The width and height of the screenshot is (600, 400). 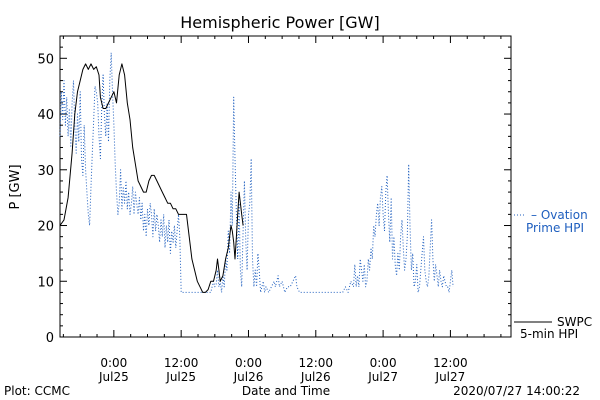 What do you see at coordinates (45, 115) in the screenshot?
I see `y-tick-label: 40` at bounding box center [45, 115].